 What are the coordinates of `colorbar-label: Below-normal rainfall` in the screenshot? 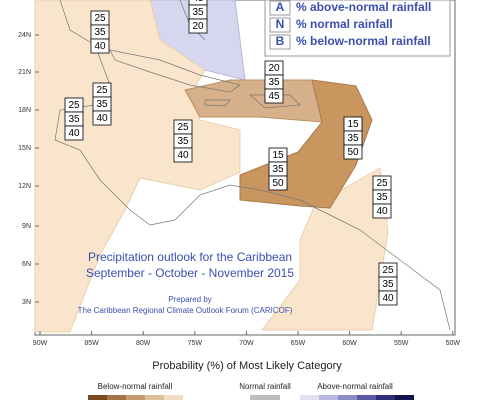 It's located at (135, 386).